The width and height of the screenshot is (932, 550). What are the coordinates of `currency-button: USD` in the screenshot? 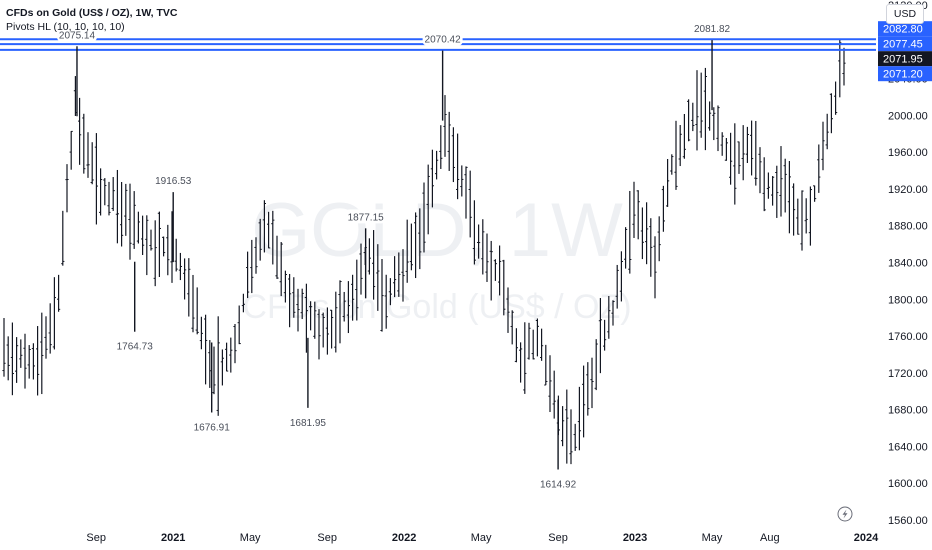 It's located at (905, 14).